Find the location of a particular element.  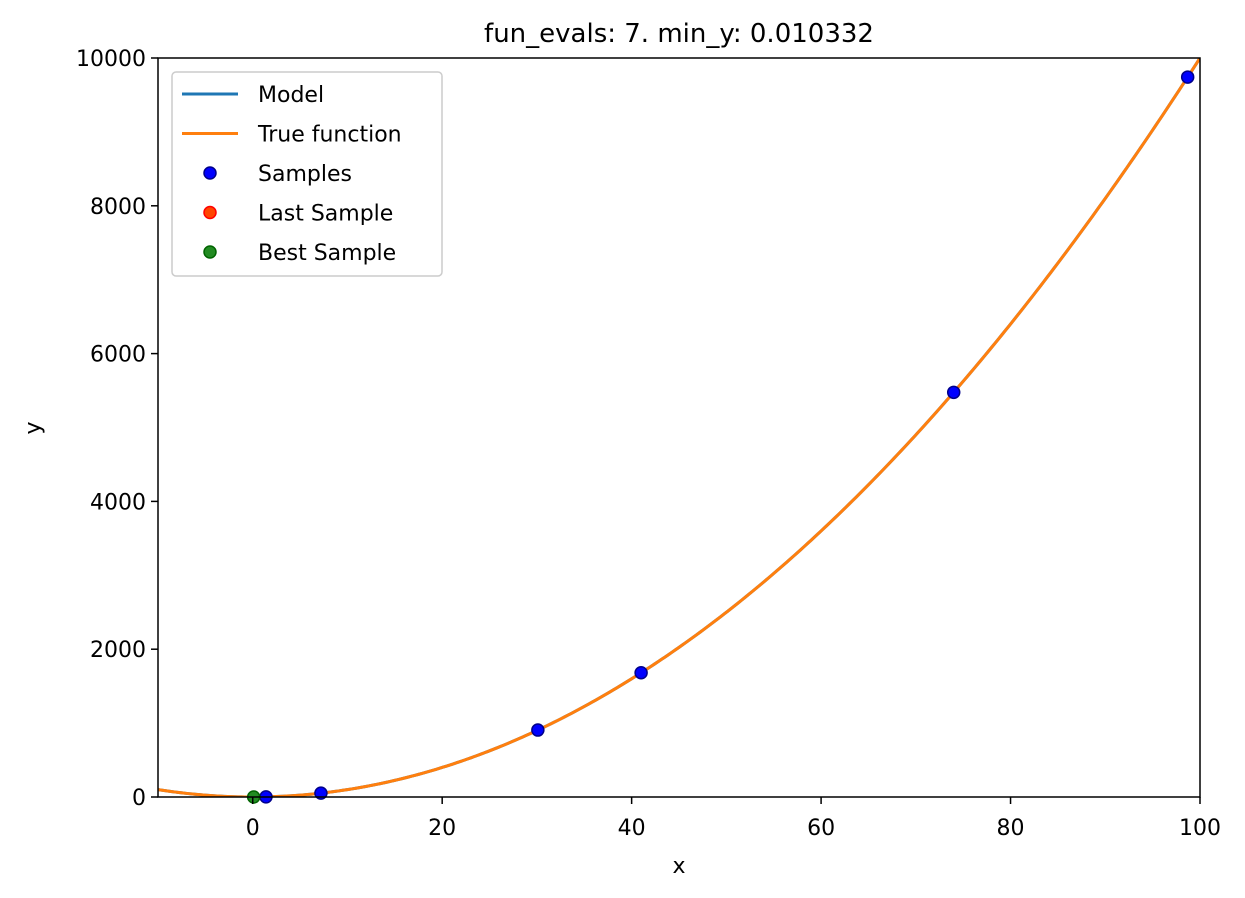

legend-label-true-function: True function is located at coordinates (329, 135).